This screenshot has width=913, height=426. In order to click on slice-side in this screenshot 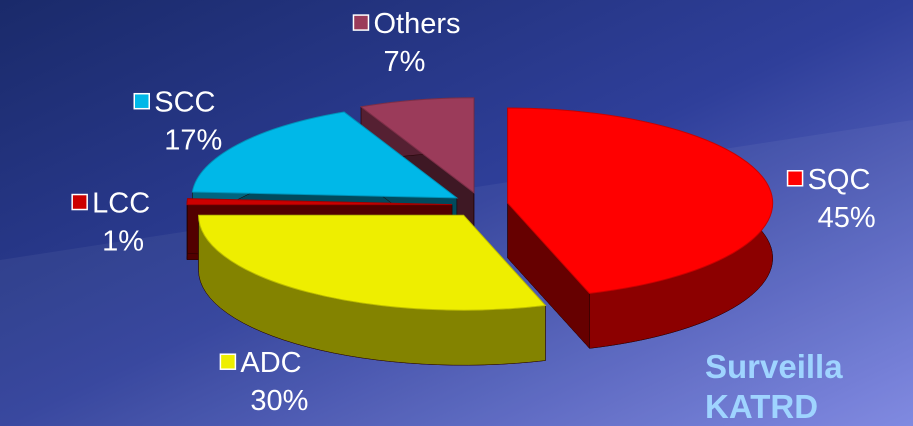, I will do `click(187, 229)`.